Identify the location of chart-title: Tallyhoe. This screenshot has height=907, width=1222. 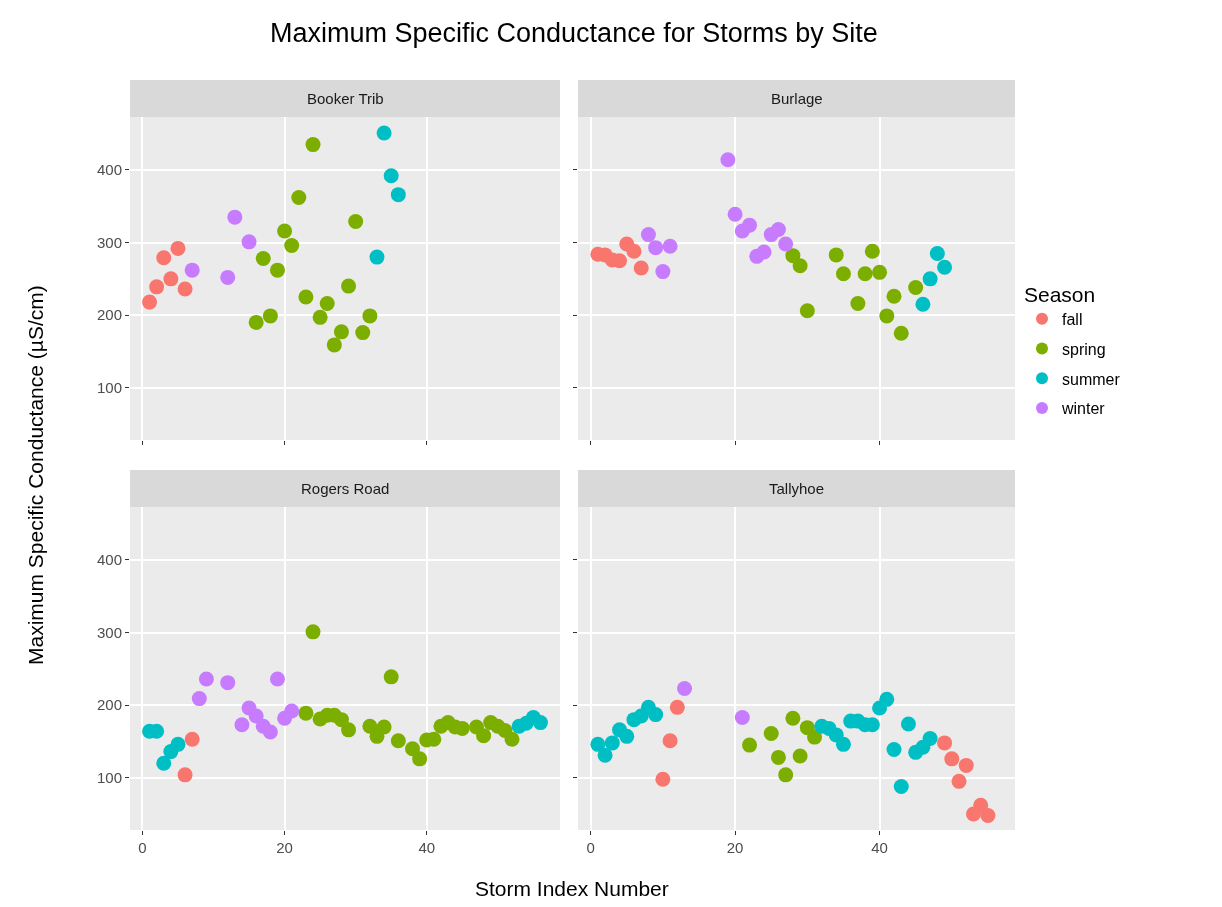
(797, 488).